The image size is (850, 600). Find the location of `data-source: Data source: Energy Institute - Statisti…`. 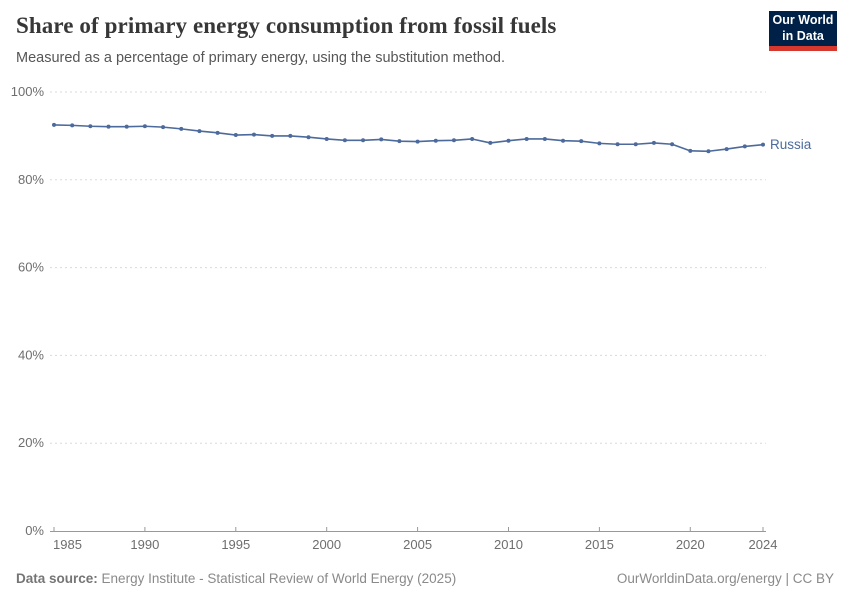

data-source: Data source: Energy Institute - Statisti… is located at coordinates (236, 578).